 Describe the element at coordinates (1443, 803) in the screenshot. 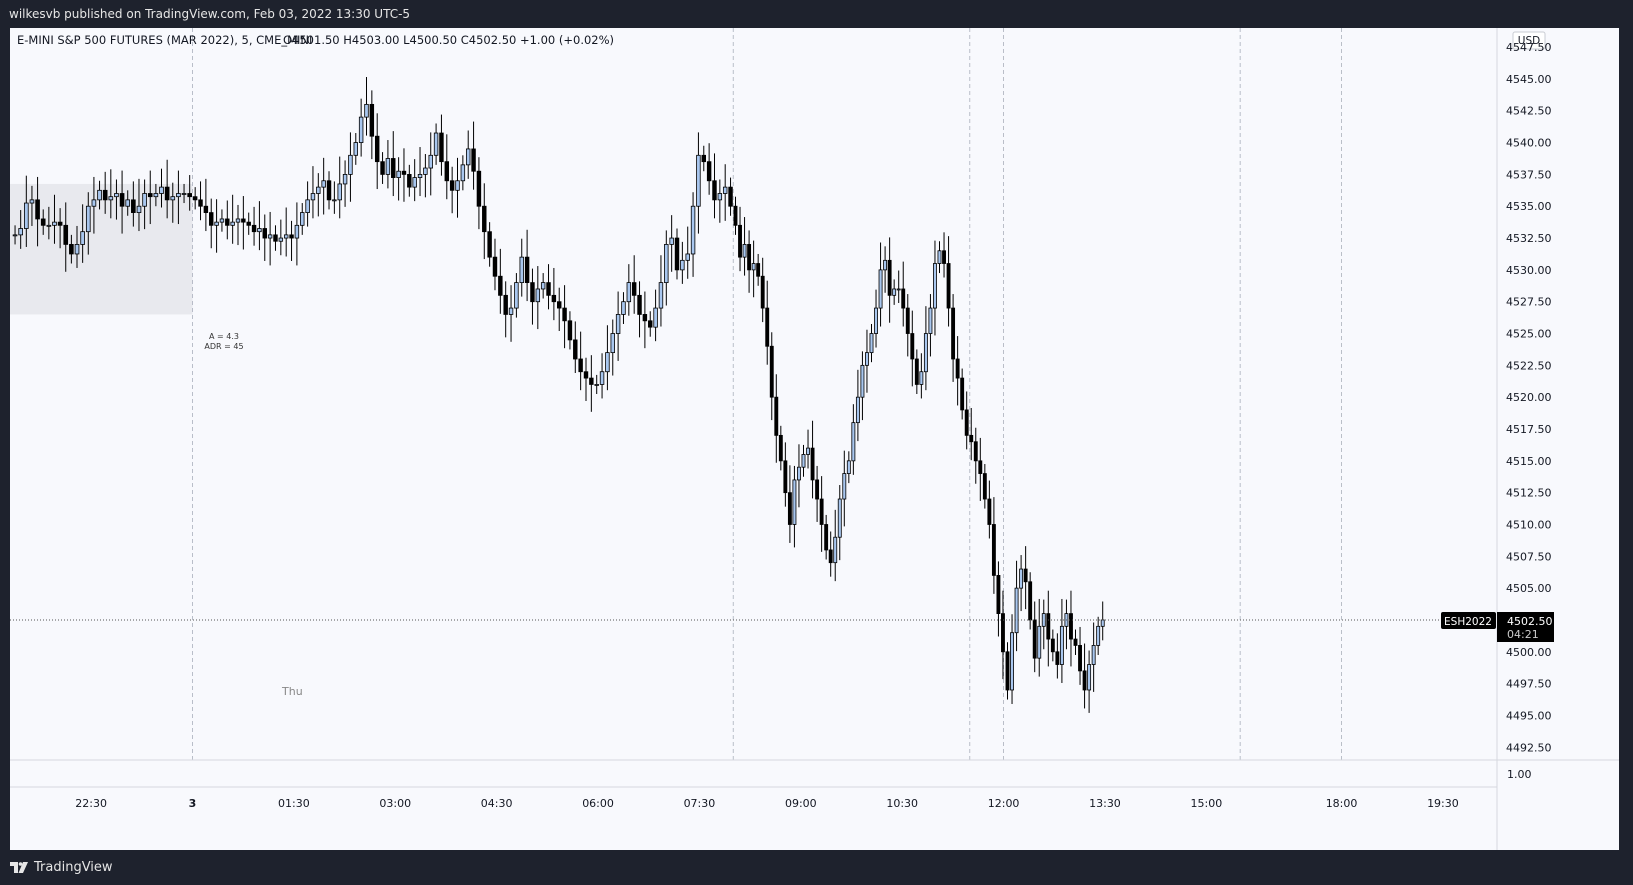

I see `time-axis-tick: 19:30` at that location.